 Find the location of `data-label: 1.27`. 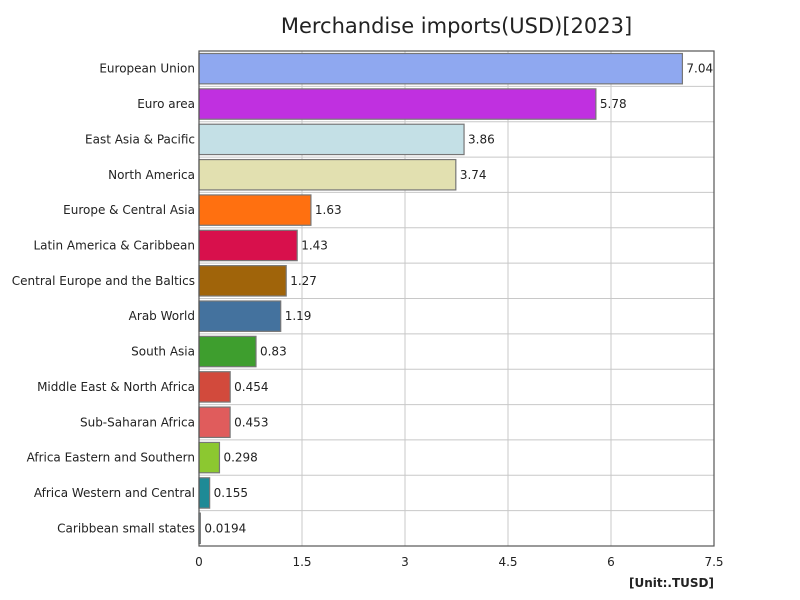

data-label: 1.27 is located at coordinates (303, 281).